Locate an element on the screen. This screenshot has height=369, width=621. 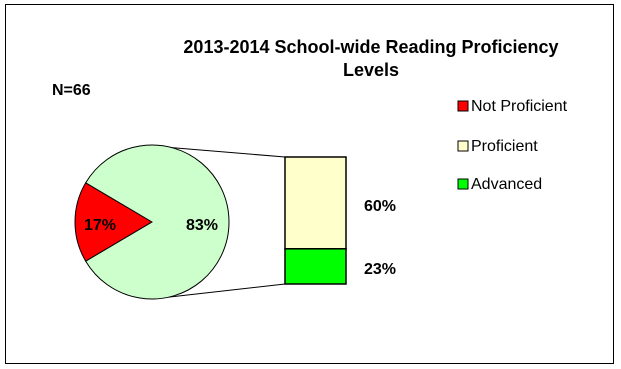
legend: Not Proficient Proficient Advanced is located at coordinates (512, 145).